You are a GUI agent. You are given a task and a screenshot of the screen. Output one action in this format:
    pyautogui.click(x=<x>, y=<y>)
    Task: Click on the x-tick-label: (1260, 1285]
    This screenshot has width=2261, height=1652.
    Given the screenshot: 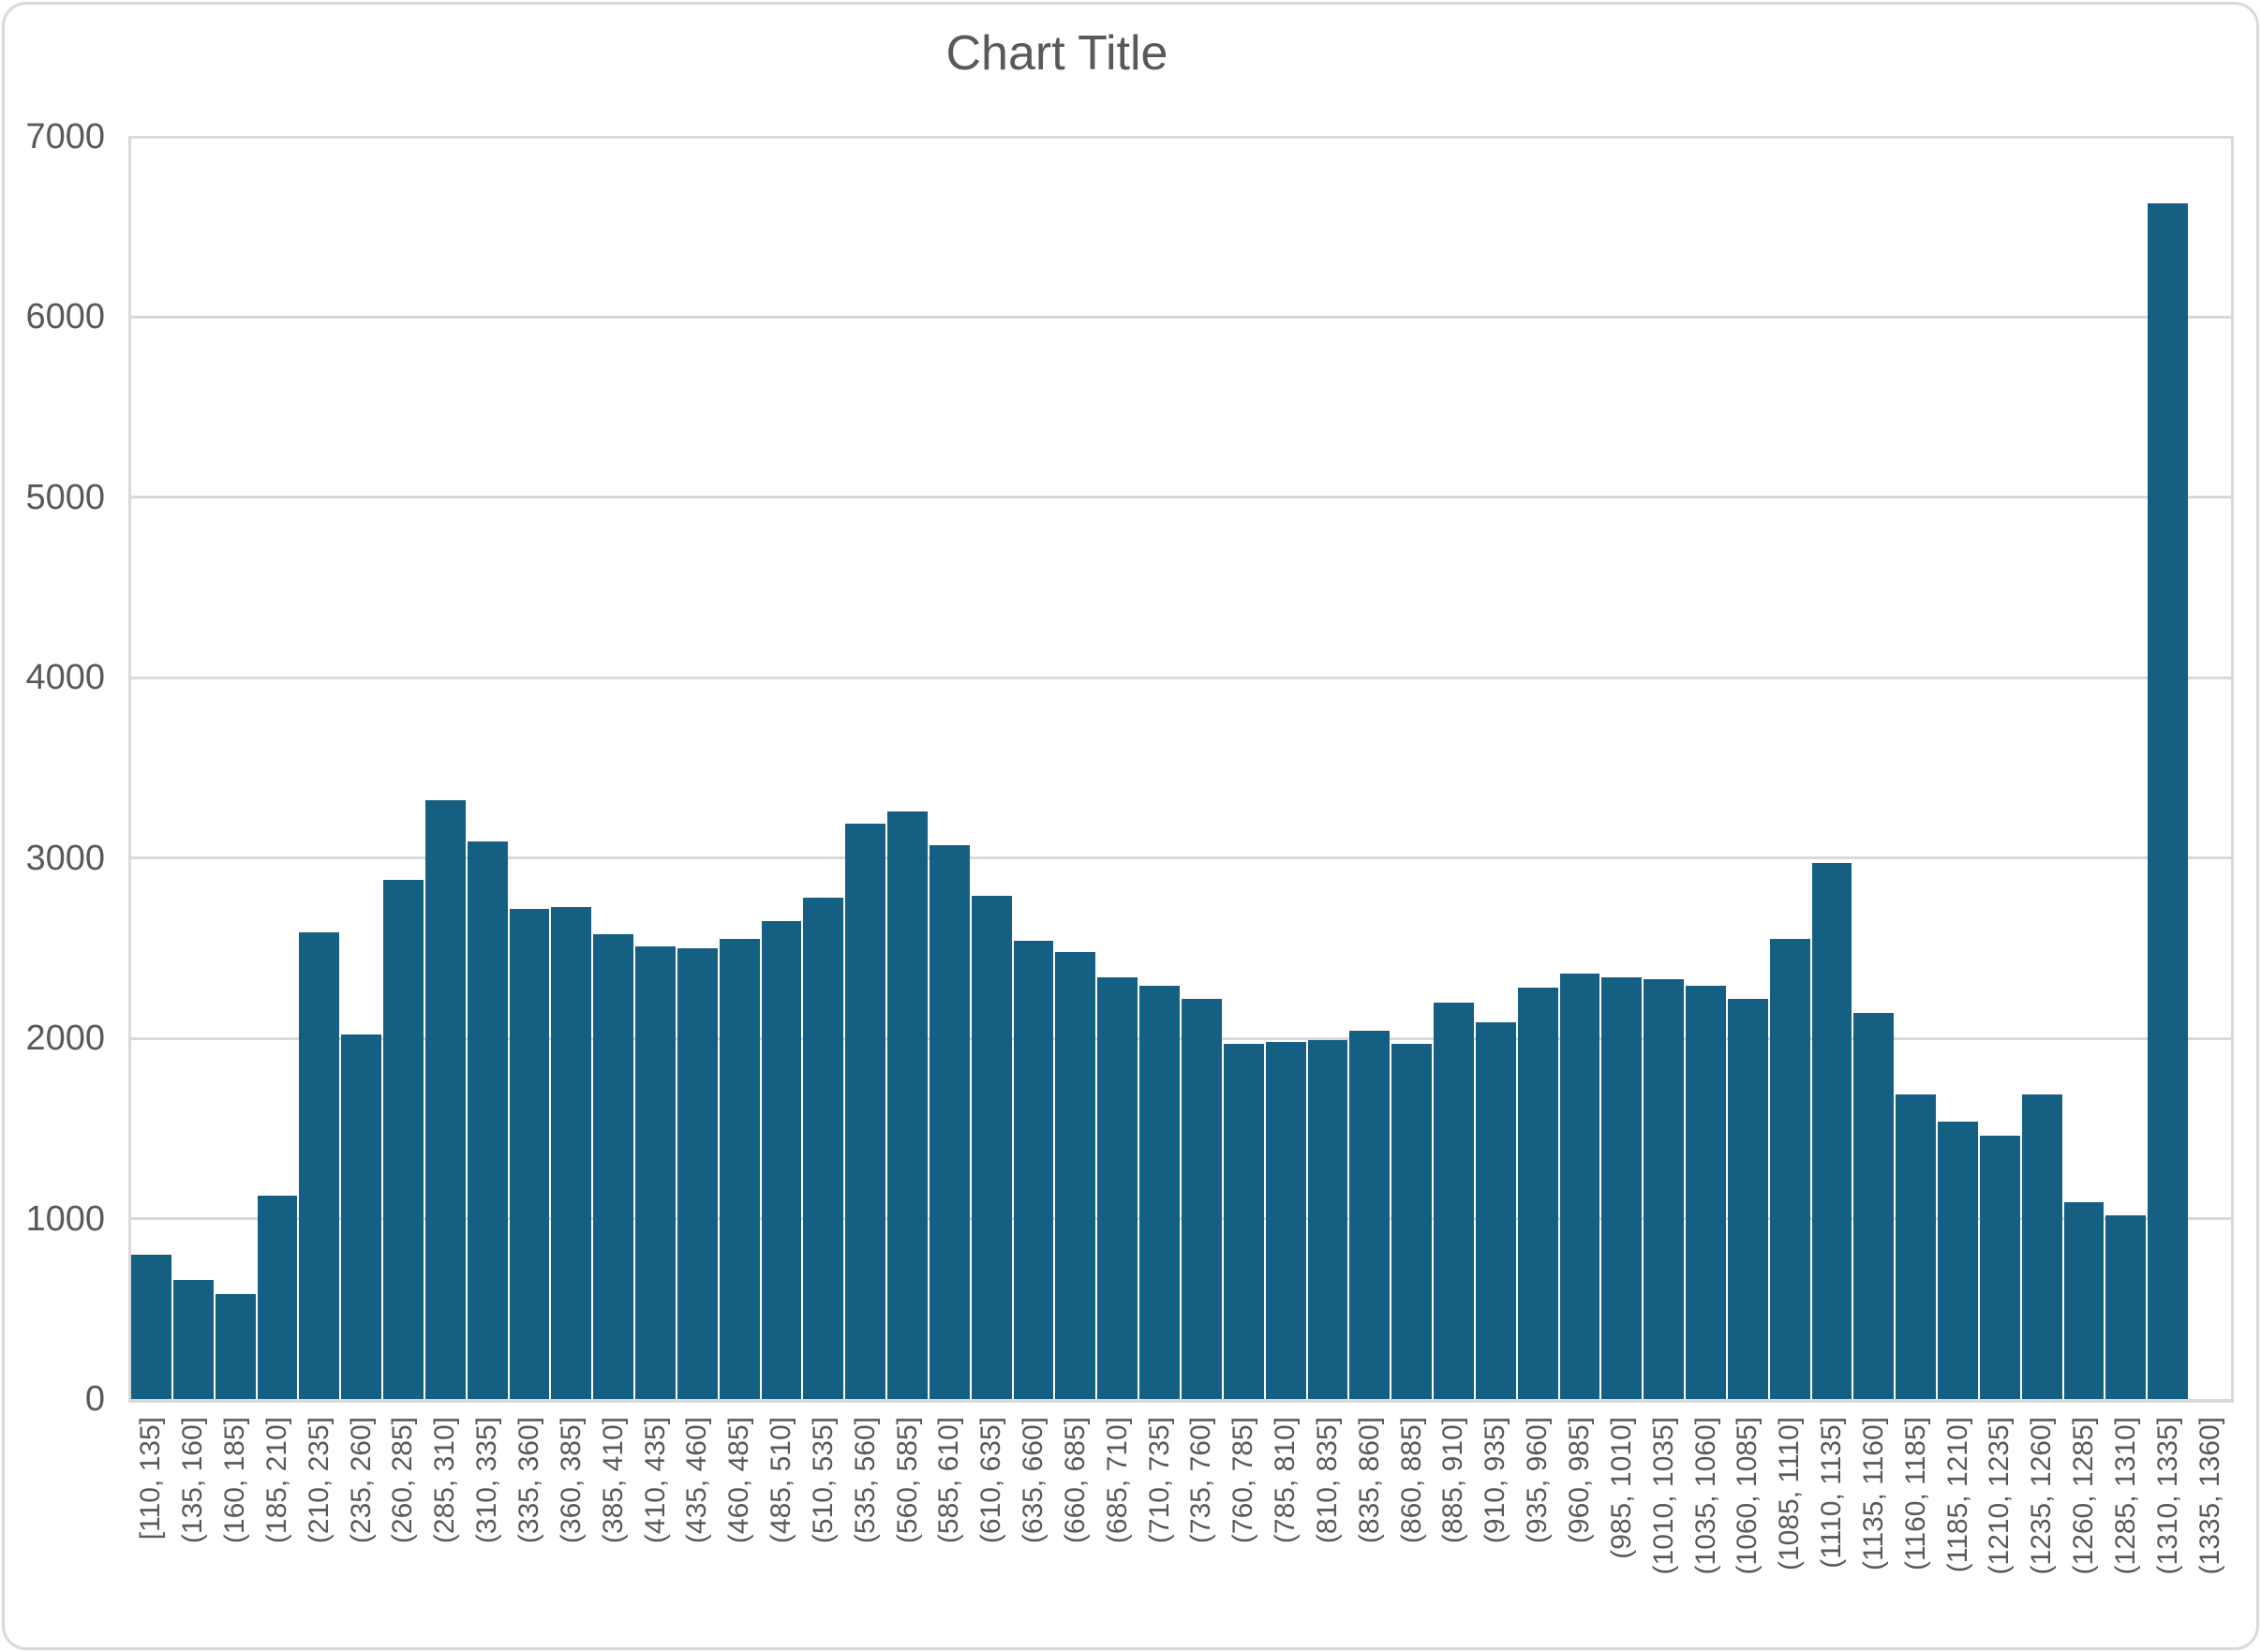 What is the action you would take?
    pyautogui.click(x=2084, y=1496)
    